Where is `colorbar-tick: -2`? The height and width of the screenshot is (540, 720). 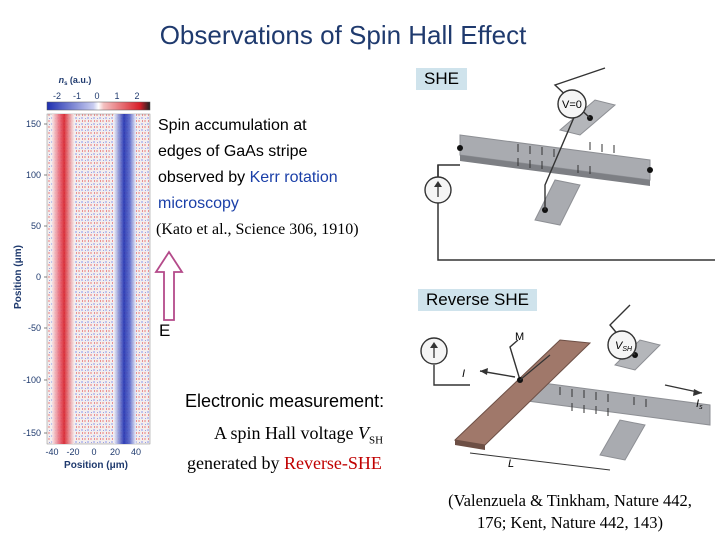 colorbar-tick: -2 is located at coordinates (57, 96).